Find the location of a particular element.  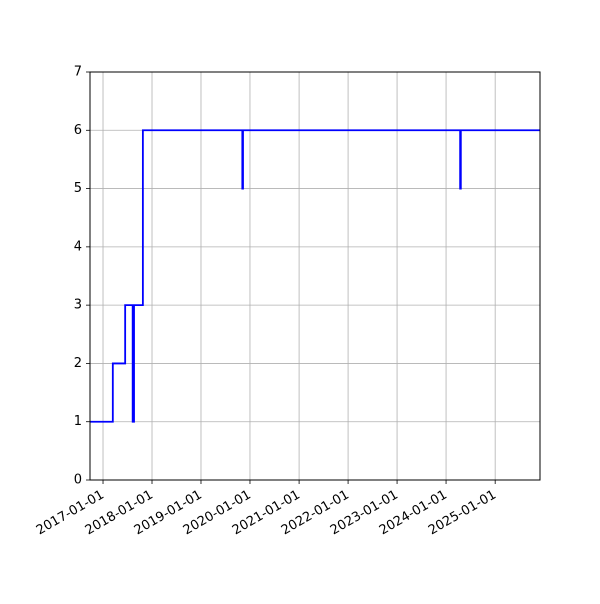

y-tick-label: 5 is located at coordinates (78, 188).